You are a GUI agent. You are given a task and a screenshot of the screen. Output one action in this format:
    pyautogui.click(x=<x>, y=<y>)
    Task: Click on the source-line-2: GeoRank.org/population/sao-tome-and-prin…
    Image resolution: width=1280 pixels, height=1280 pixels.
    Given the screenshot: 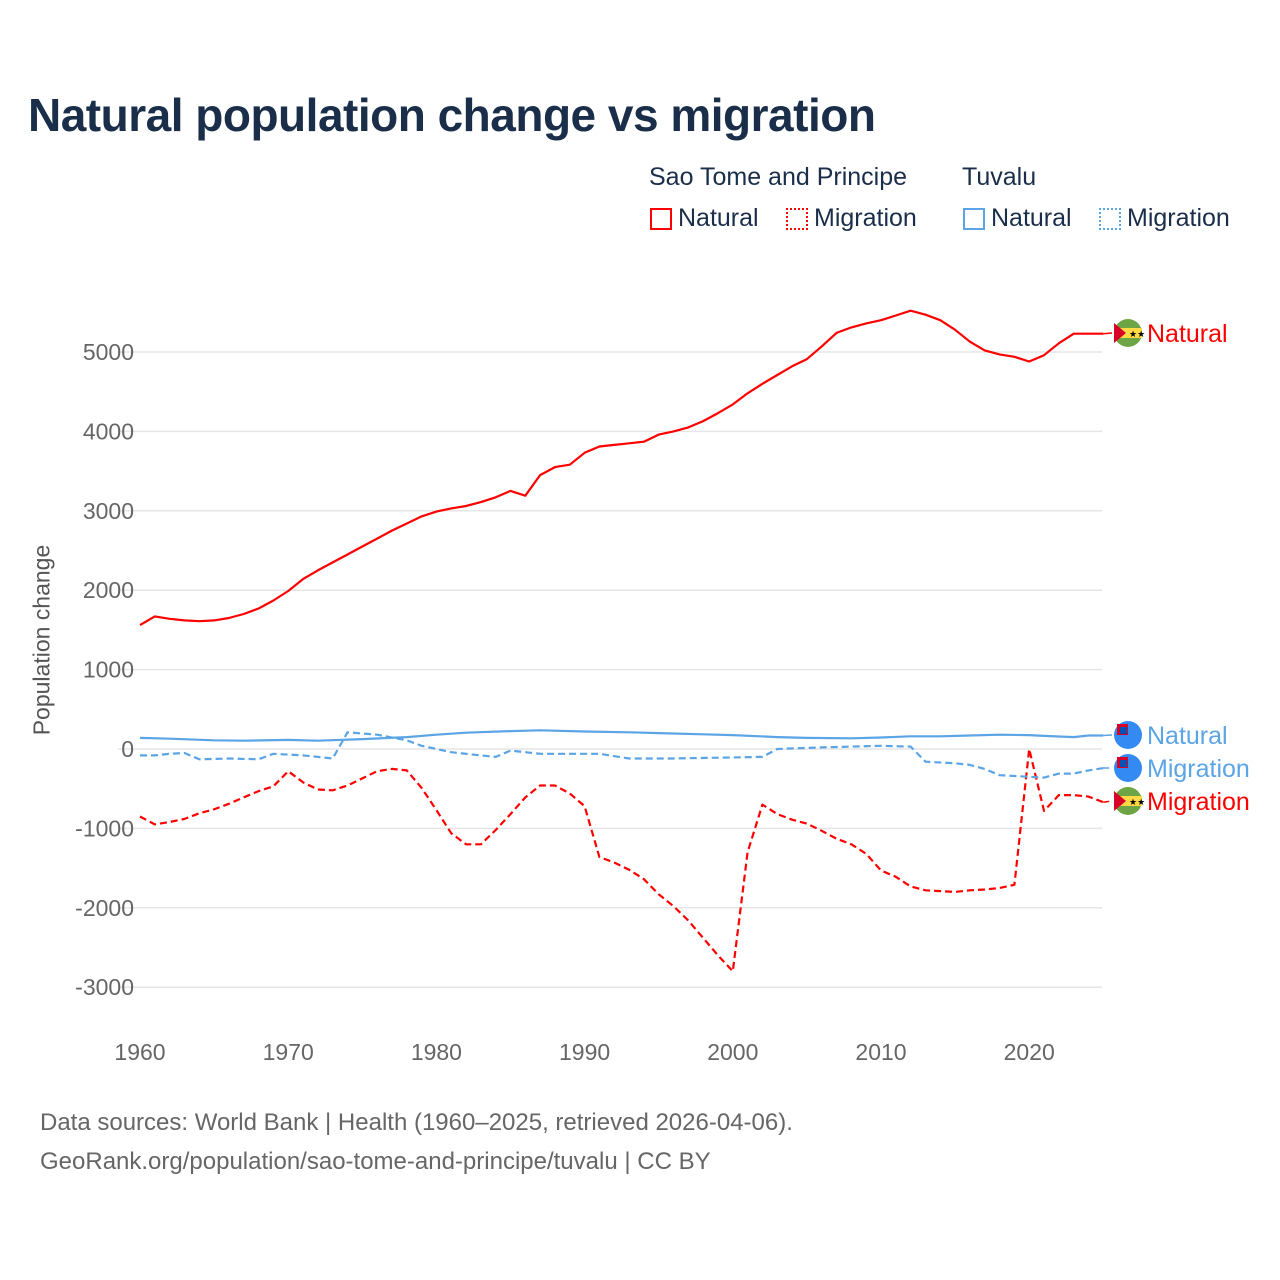 What is the action you would take?
    pyautogui.click(x=375, y=1161)
    